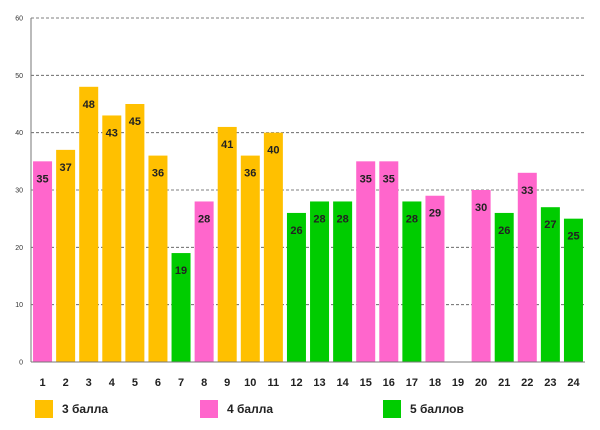 Image resolution: width=600 pixels, height=430 pixels. What do you see at coordinates (504, 231) in the screenshot?
I see `data-label-21: 26` at bounding box center [504, 231].